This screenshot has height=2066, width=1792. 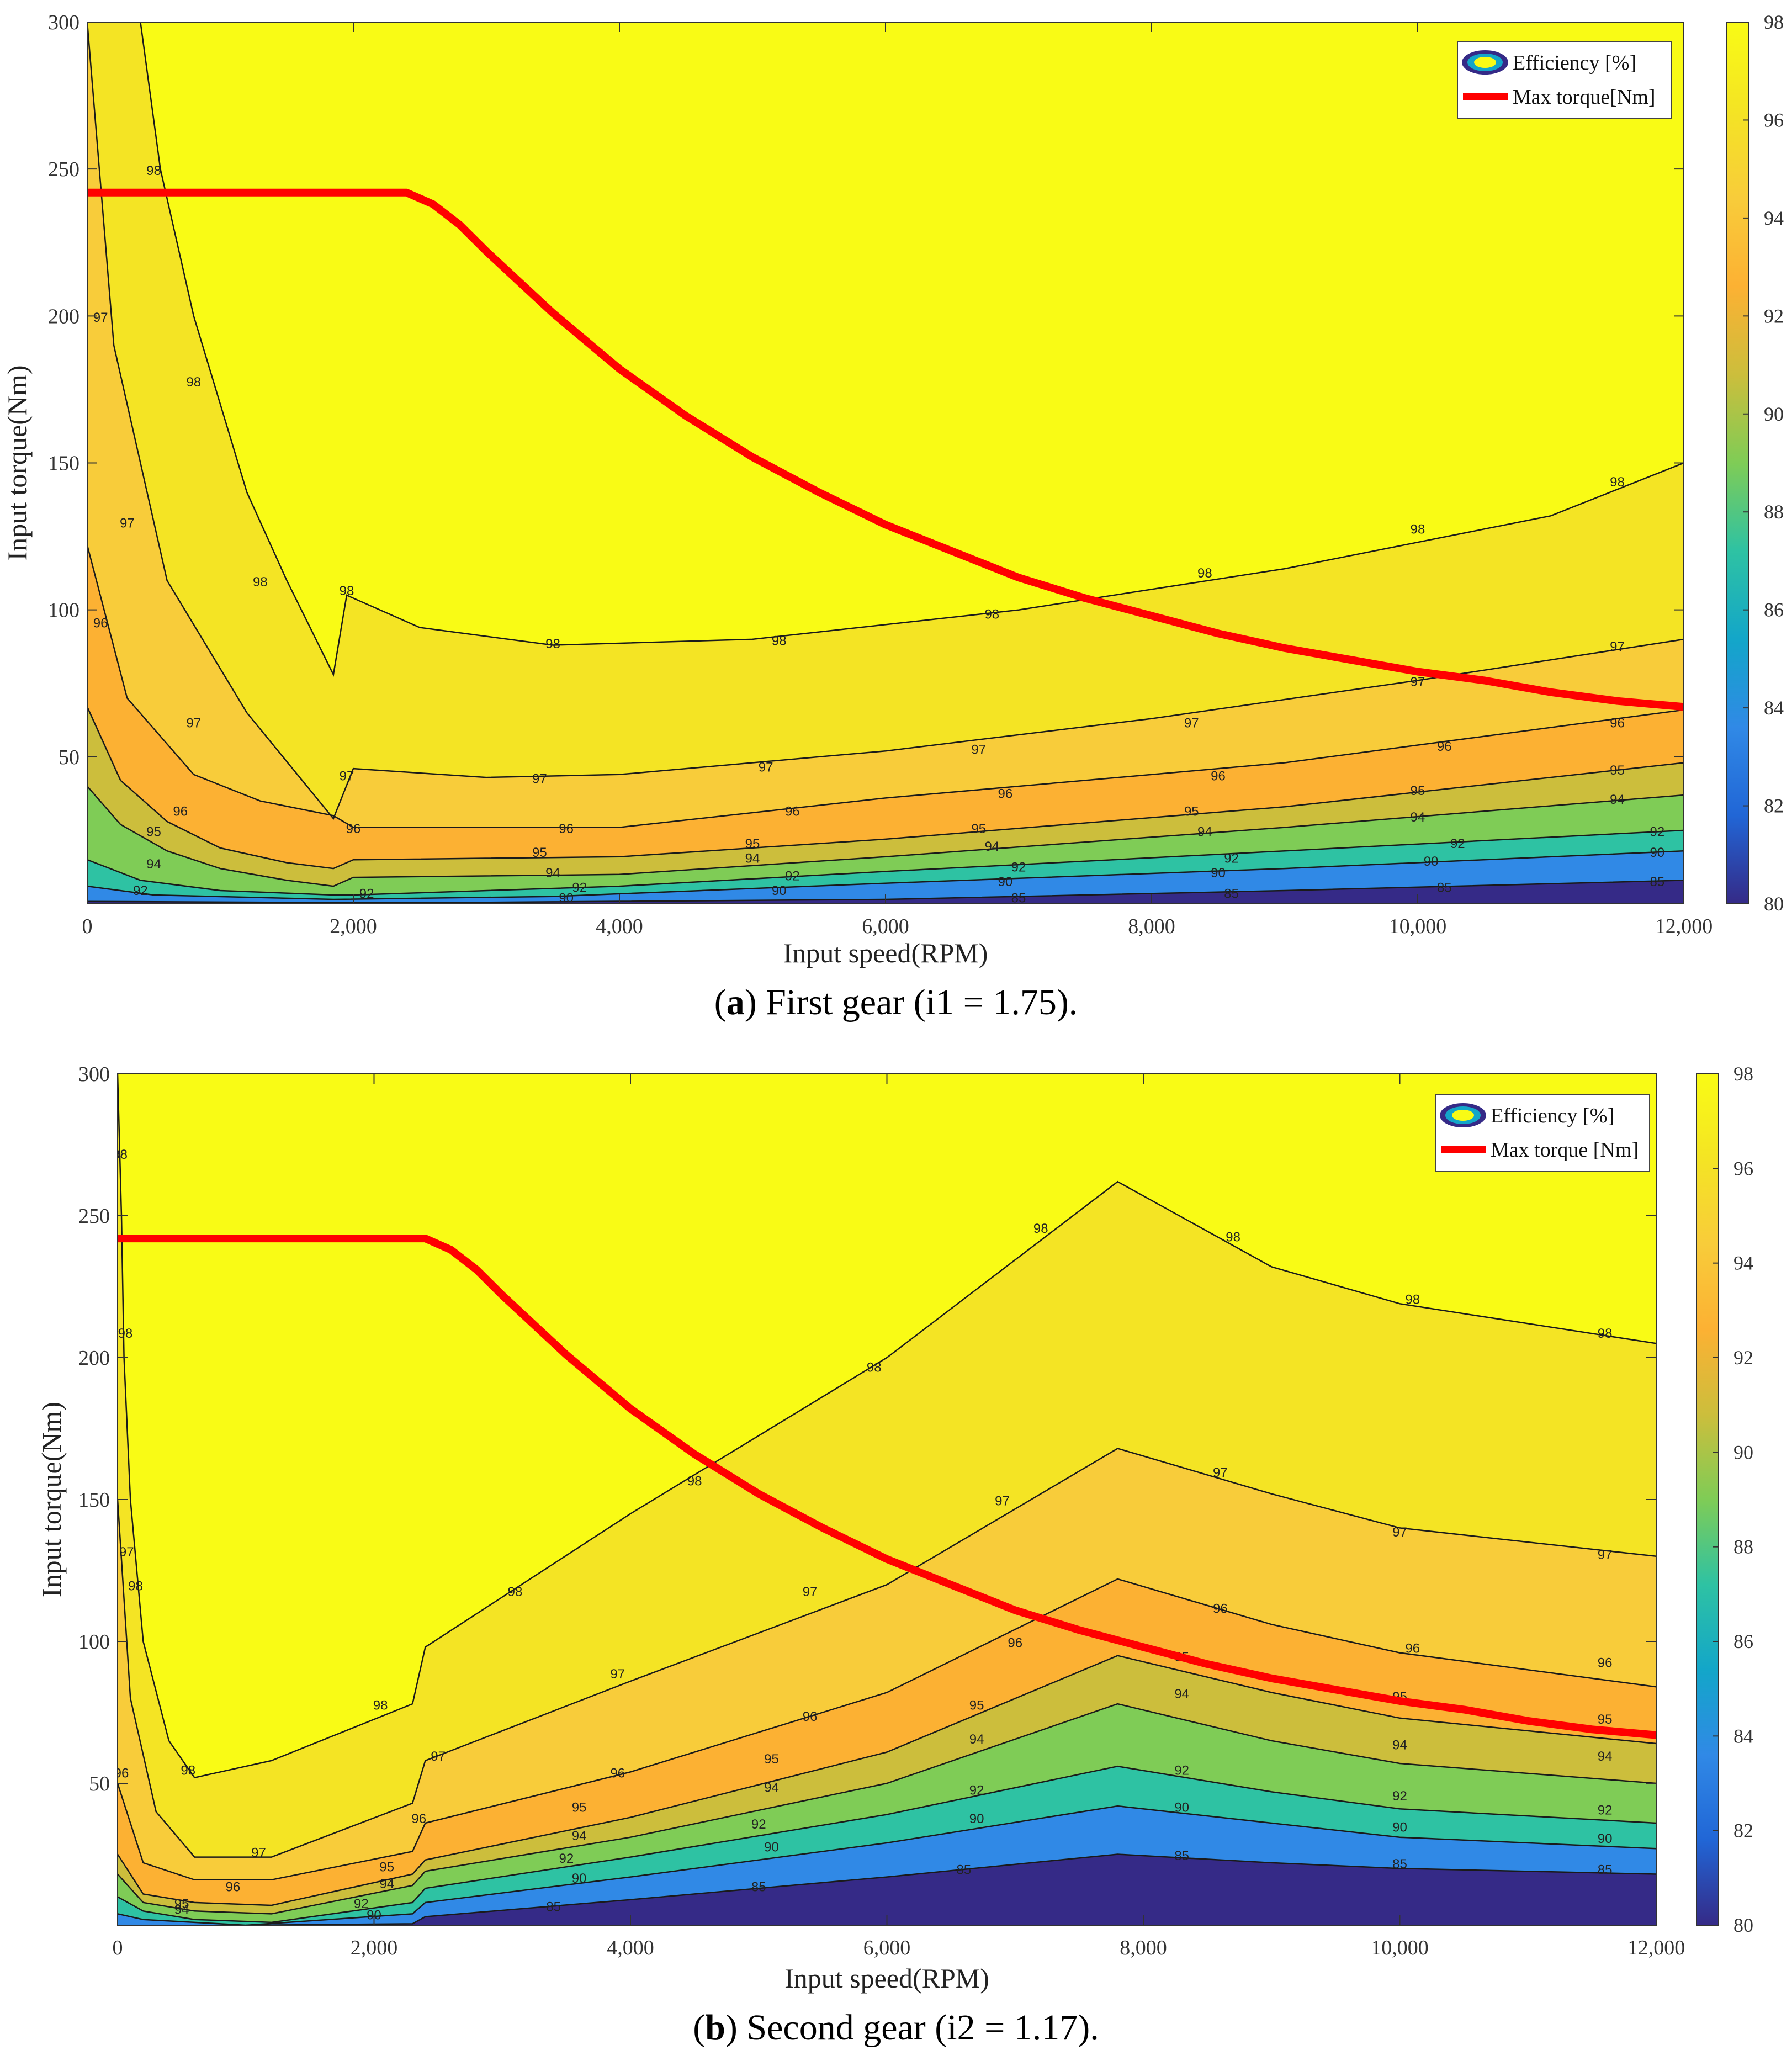 What do you see at coordinates (1463, 1115) in the screenshot?
I see `efficiency-legend-icon-core` at bounding box center [1463, 1115].